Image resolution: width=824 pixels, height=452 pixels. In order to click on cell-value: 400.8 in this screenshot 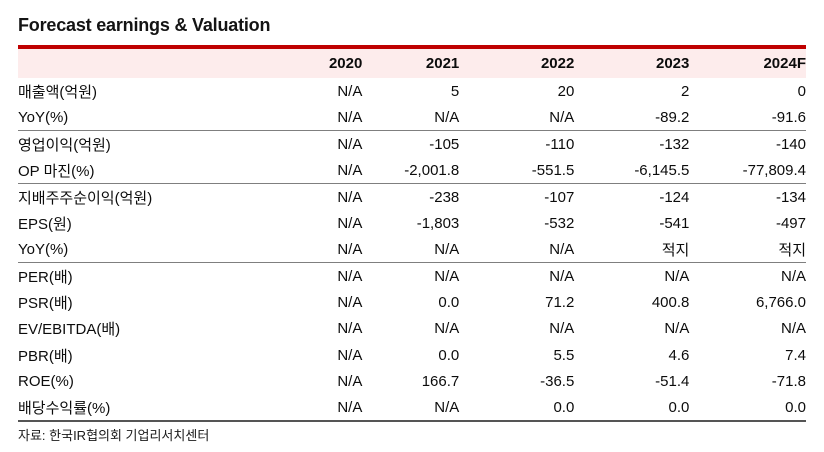, I will do `click(670, 302)`.